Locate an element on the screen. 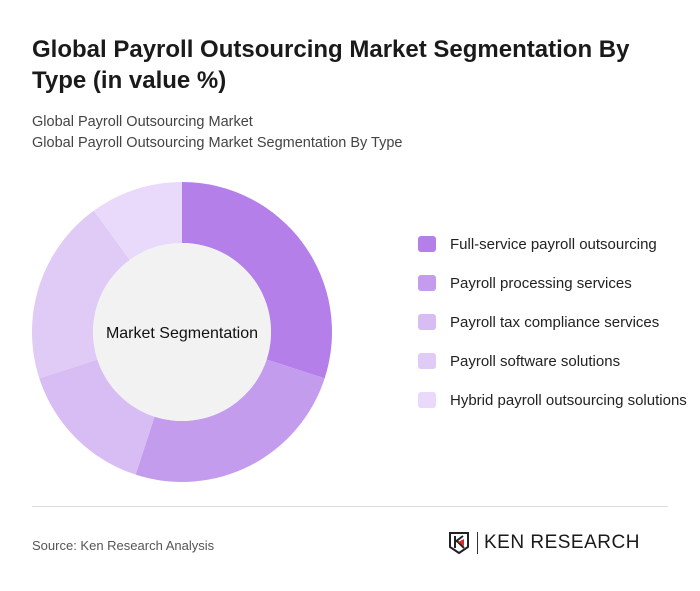 The image size is (700, 591). donut-center is located at coordinates (182, 332).